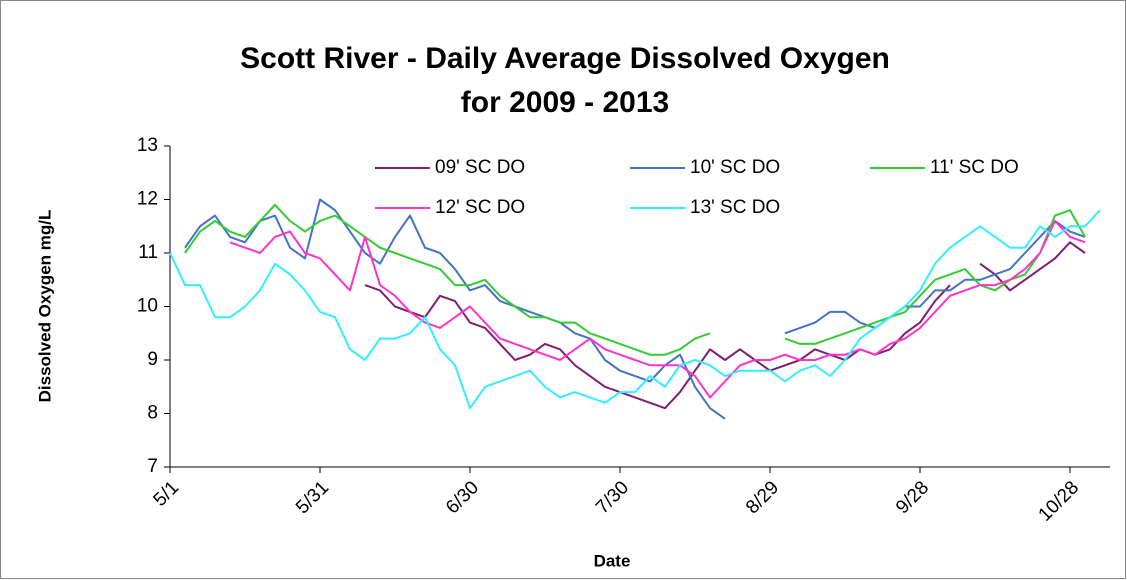  I want to click on y-tick-label: 9, so click(152, 359).